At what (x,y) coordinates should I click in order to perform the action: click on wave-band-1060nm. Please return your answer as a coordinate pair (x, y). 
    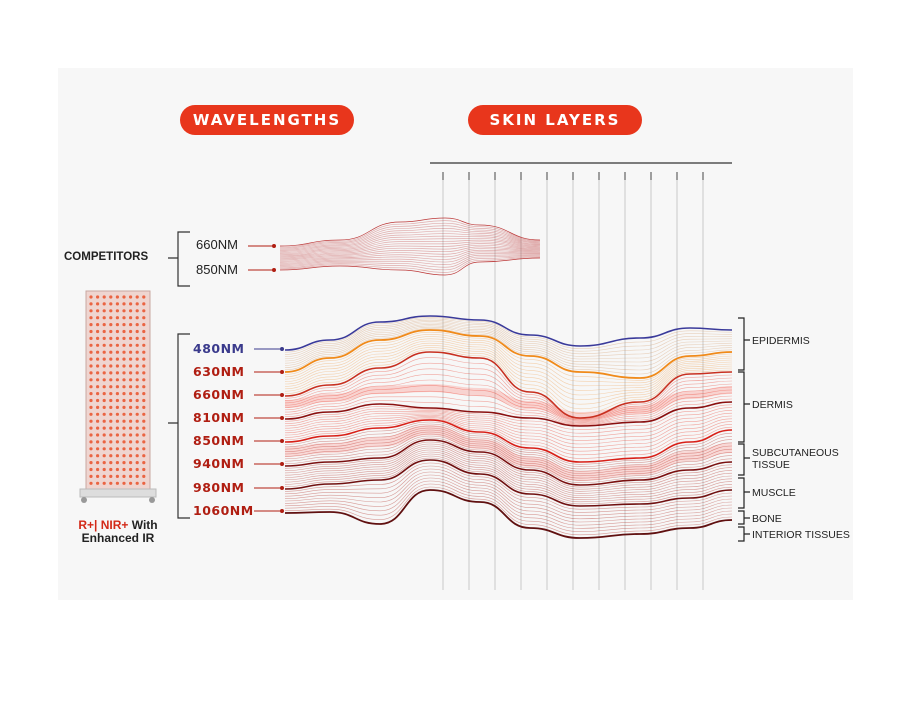
    Looking at the image, I should click on (508, 514).